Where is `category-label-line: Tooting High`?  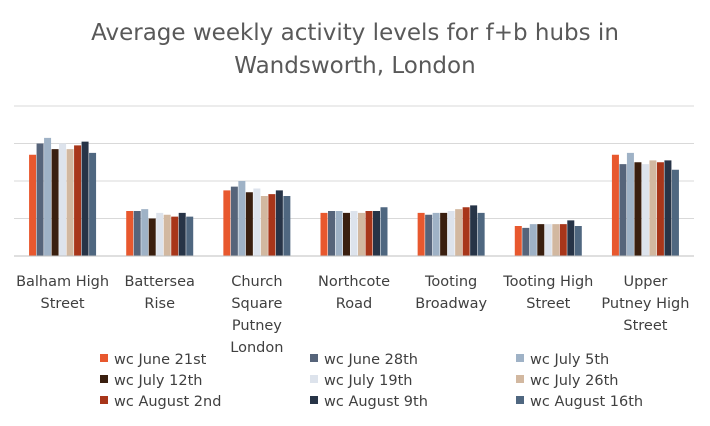 category-label-line: Tooting High is located at coordinates (547, 282).